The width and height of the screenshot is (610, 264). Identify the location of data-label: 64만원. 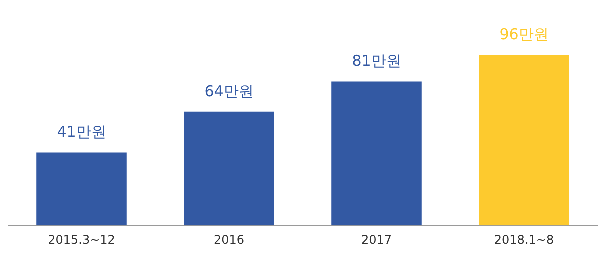
(229, 91).